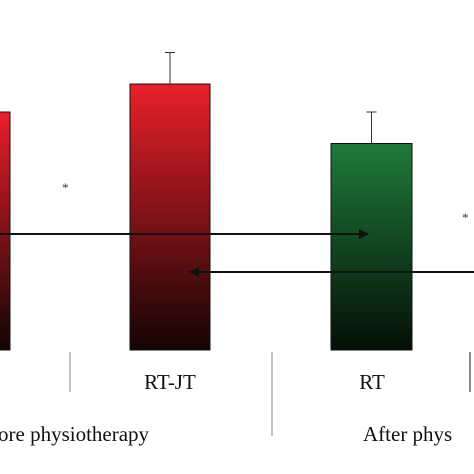 This screenshot has width=474, height=474. I want to click on group-label-before: ore physiotherapy, so click(75, 434).